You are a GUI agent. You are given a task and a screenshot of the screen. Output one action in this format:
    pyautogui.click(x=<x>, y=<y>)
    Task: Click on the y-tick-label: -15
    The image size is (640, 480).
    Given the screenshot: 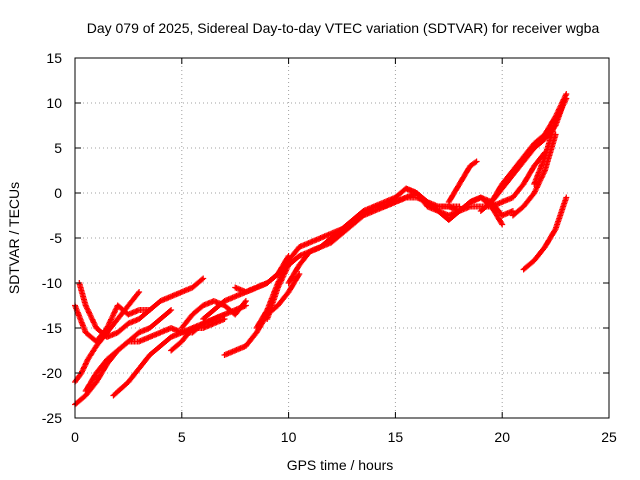 What is the action you would take?
    pyautogui.click(x=52, y=328)
    